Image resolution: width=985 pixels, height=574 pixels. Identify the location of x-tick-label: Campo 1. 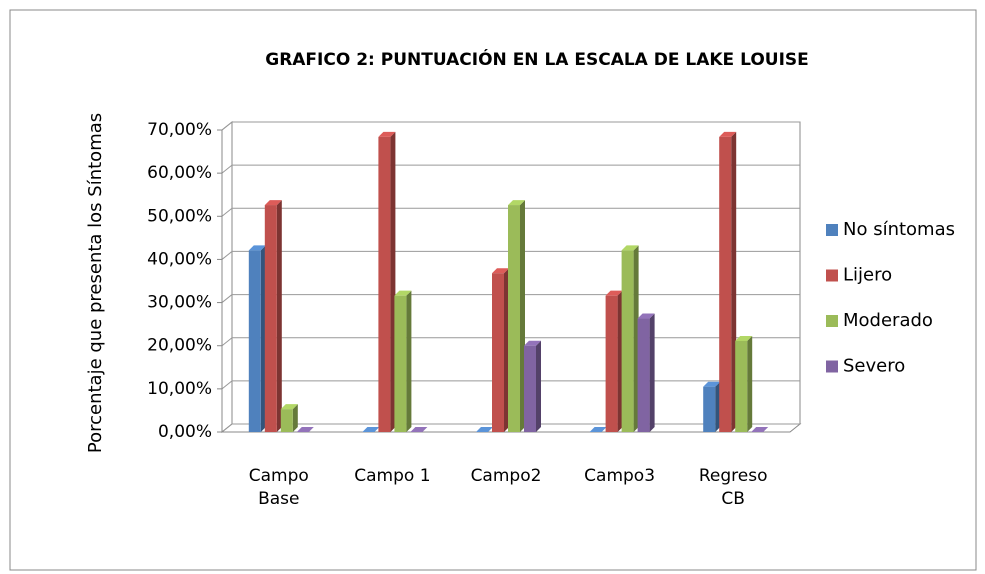
(392, 476).